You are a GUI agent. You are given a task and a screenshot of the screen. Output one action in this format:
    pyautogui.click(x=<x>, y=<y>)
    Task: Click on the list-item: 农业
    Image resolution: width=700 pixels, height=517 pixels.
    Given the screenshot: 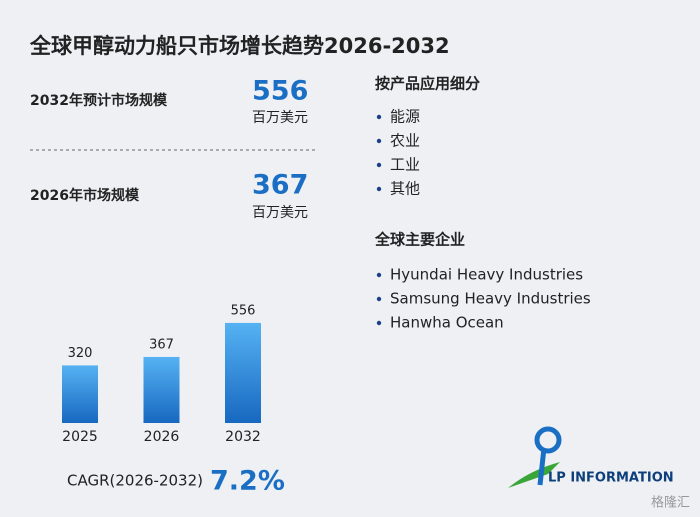 What is the action you would take?
    pyautogui.click(x=405, y=141)
    